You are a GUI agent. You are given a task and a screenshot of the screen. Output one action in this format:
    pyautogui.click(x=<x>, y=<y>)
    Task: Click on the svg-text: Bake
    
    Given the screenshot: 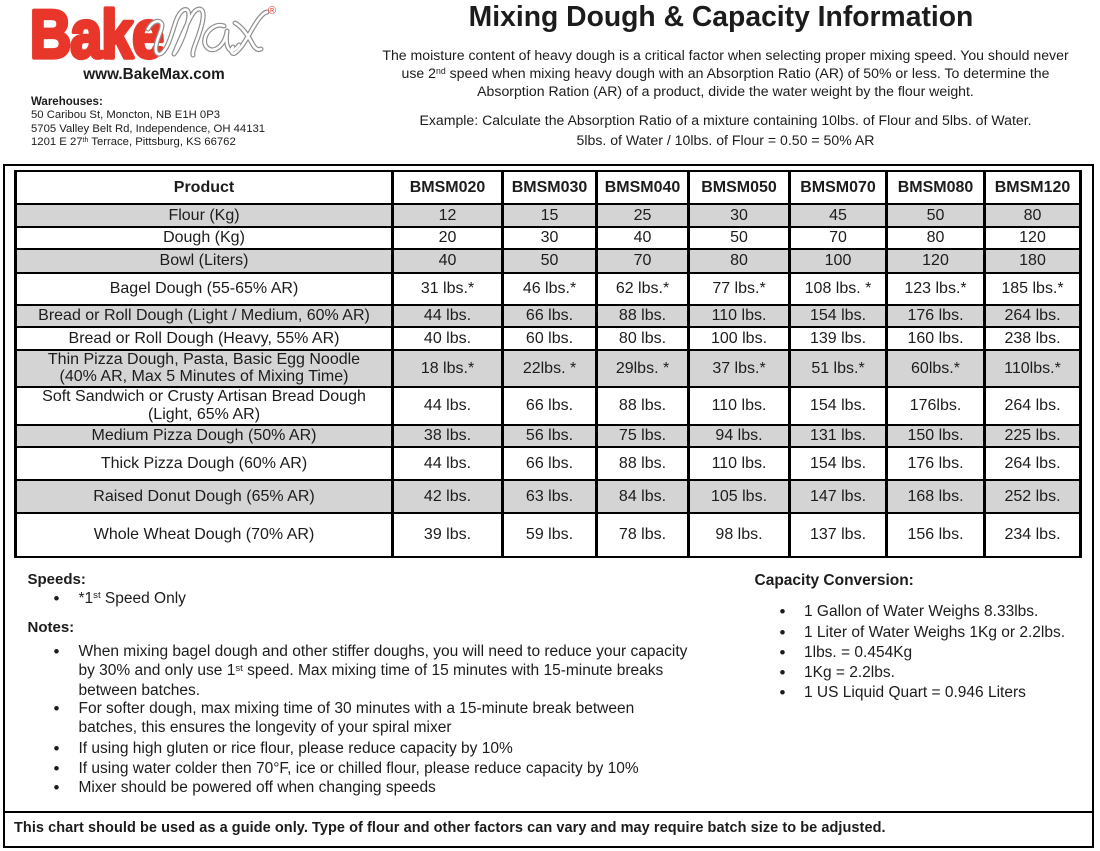 What is the action you would take?
    pyautogui.click(x=96, y=35)
    